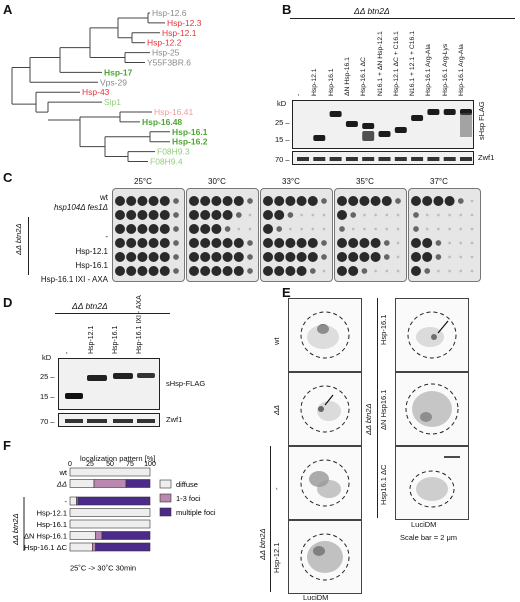 The image size is (520, 602). Describe the element at coordinates (315, 82) in the screenshot. I see `panel-b-lane-label: Hsp-12.1` at that location.